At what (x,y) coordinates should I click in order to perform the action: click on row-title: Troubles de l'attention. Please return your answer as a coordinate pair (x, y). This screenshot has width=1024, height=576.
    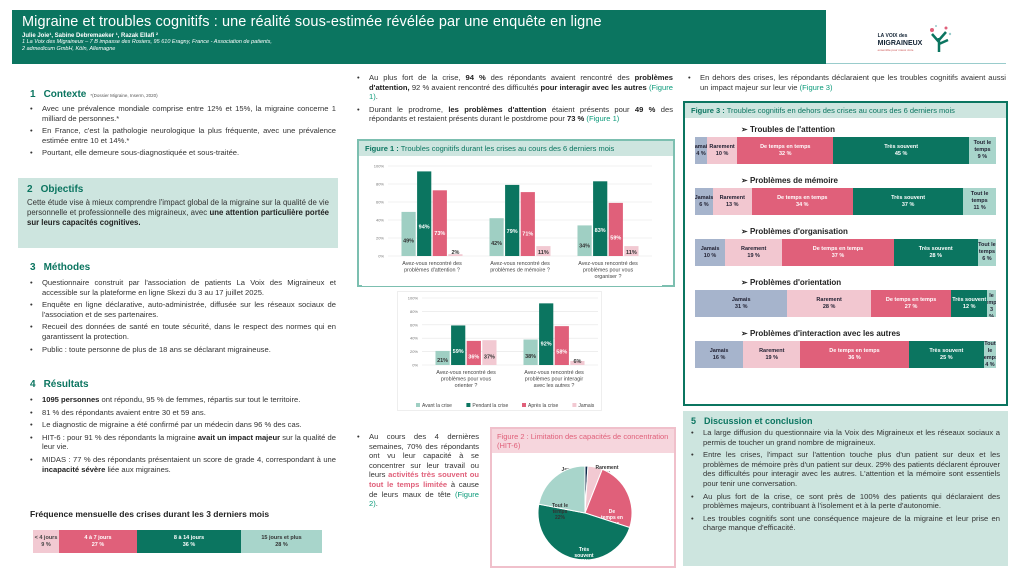
    Looking at the image, I should click on (868, 129).